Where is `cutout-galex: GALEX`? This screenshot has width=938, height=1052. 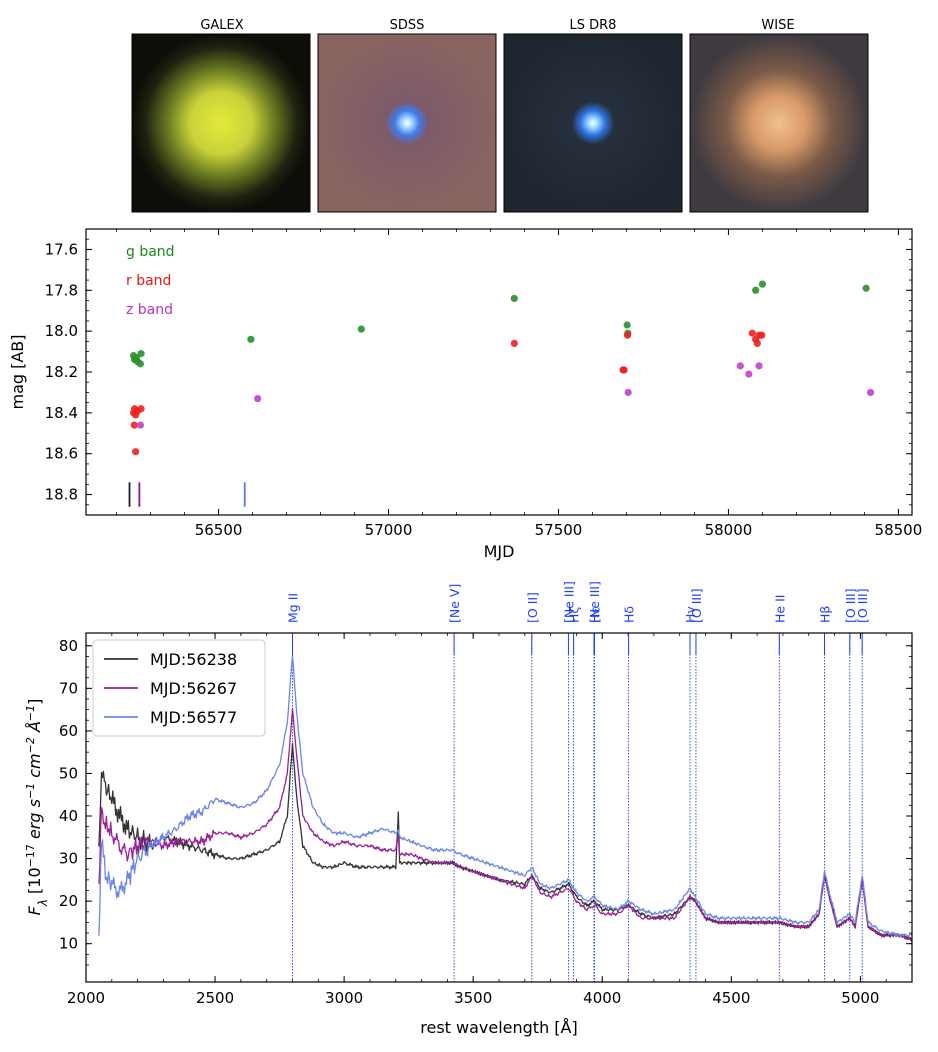
cutout-galex: GALEX is located at coordinates (221, 115).